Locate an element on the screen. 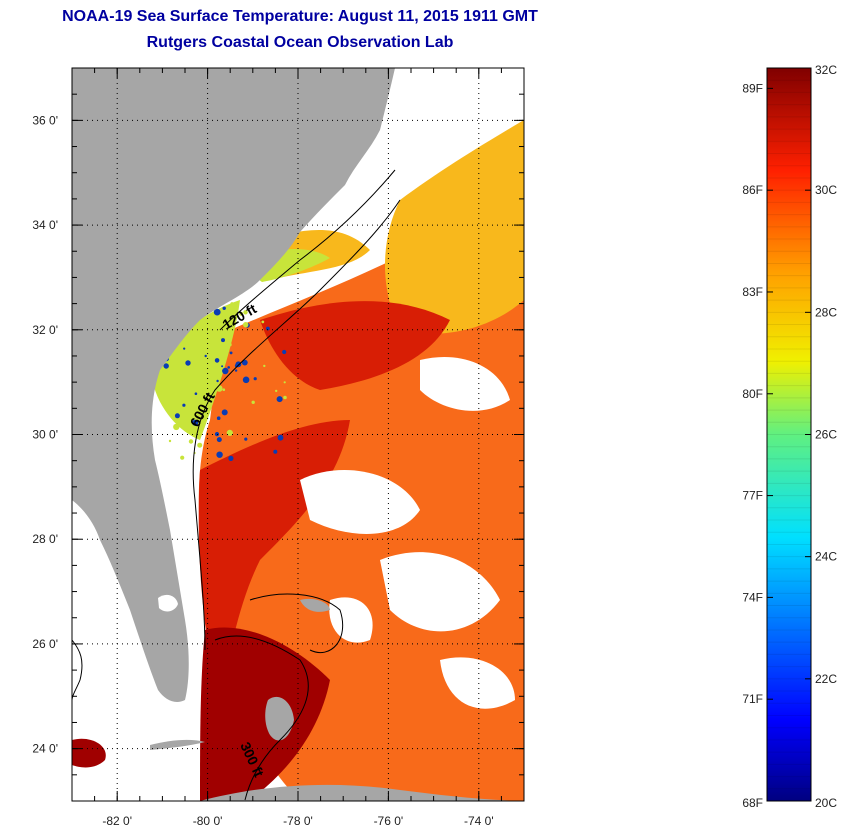 Image resolution: width=849 pixels, height=832 pixels. colorbar-fahrenheit-label: 77F is located at coordinates (752, 496).